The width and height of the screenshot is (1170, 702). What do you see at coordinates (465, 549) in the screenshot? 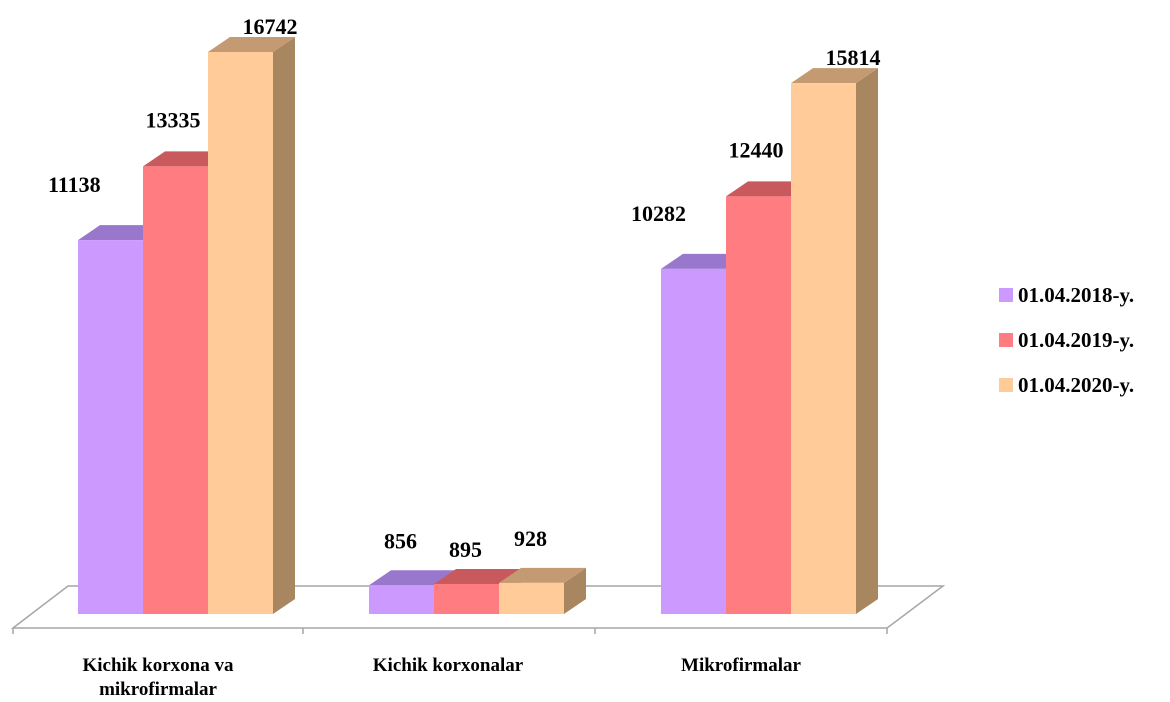
I see `data-label: 895` at bounding box center [465, 549].